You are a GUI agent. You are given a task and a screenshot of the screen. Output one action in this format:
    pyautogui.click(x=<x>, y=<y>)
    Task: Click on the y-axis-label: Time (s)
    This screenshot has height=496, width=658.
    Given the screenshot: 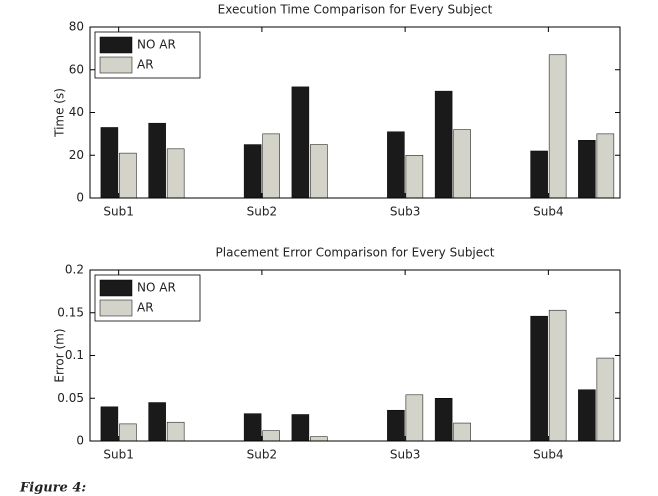 What is the action you would take?
    pyautogui.click(x=60, y=113)
    